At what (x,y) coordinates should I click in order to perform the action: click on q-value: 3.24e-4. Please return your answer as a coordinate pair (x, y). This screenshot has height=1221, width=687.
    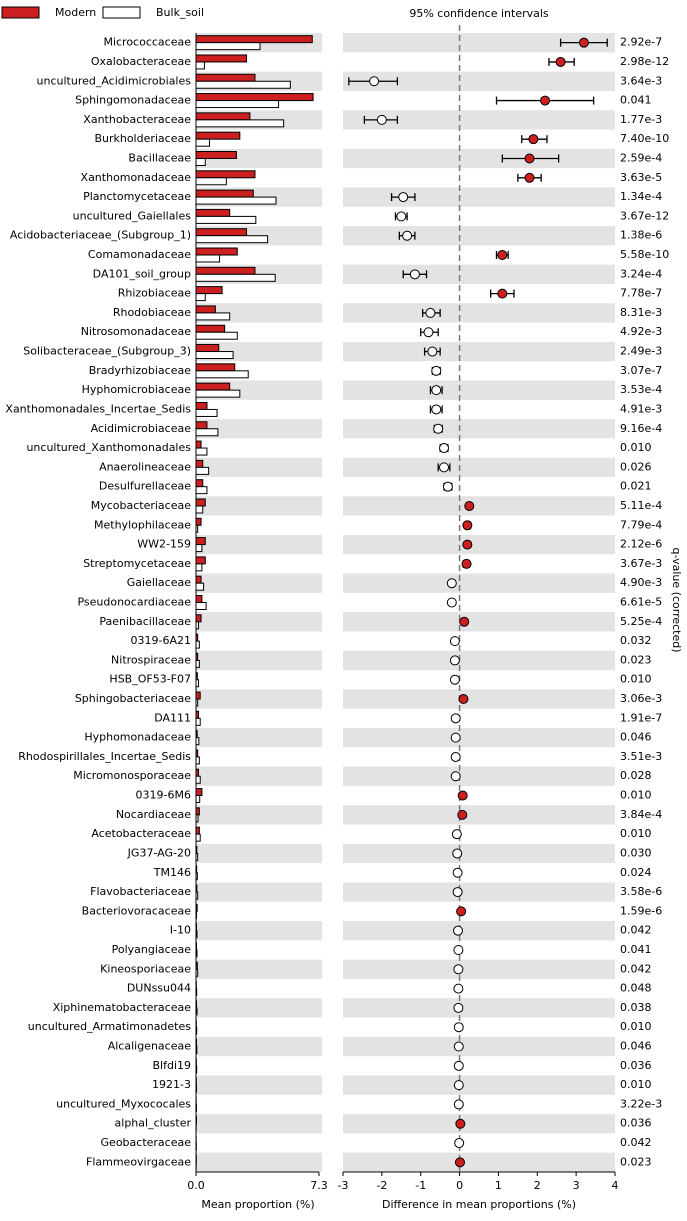
    Looking at the image, I should click on (641, 273).